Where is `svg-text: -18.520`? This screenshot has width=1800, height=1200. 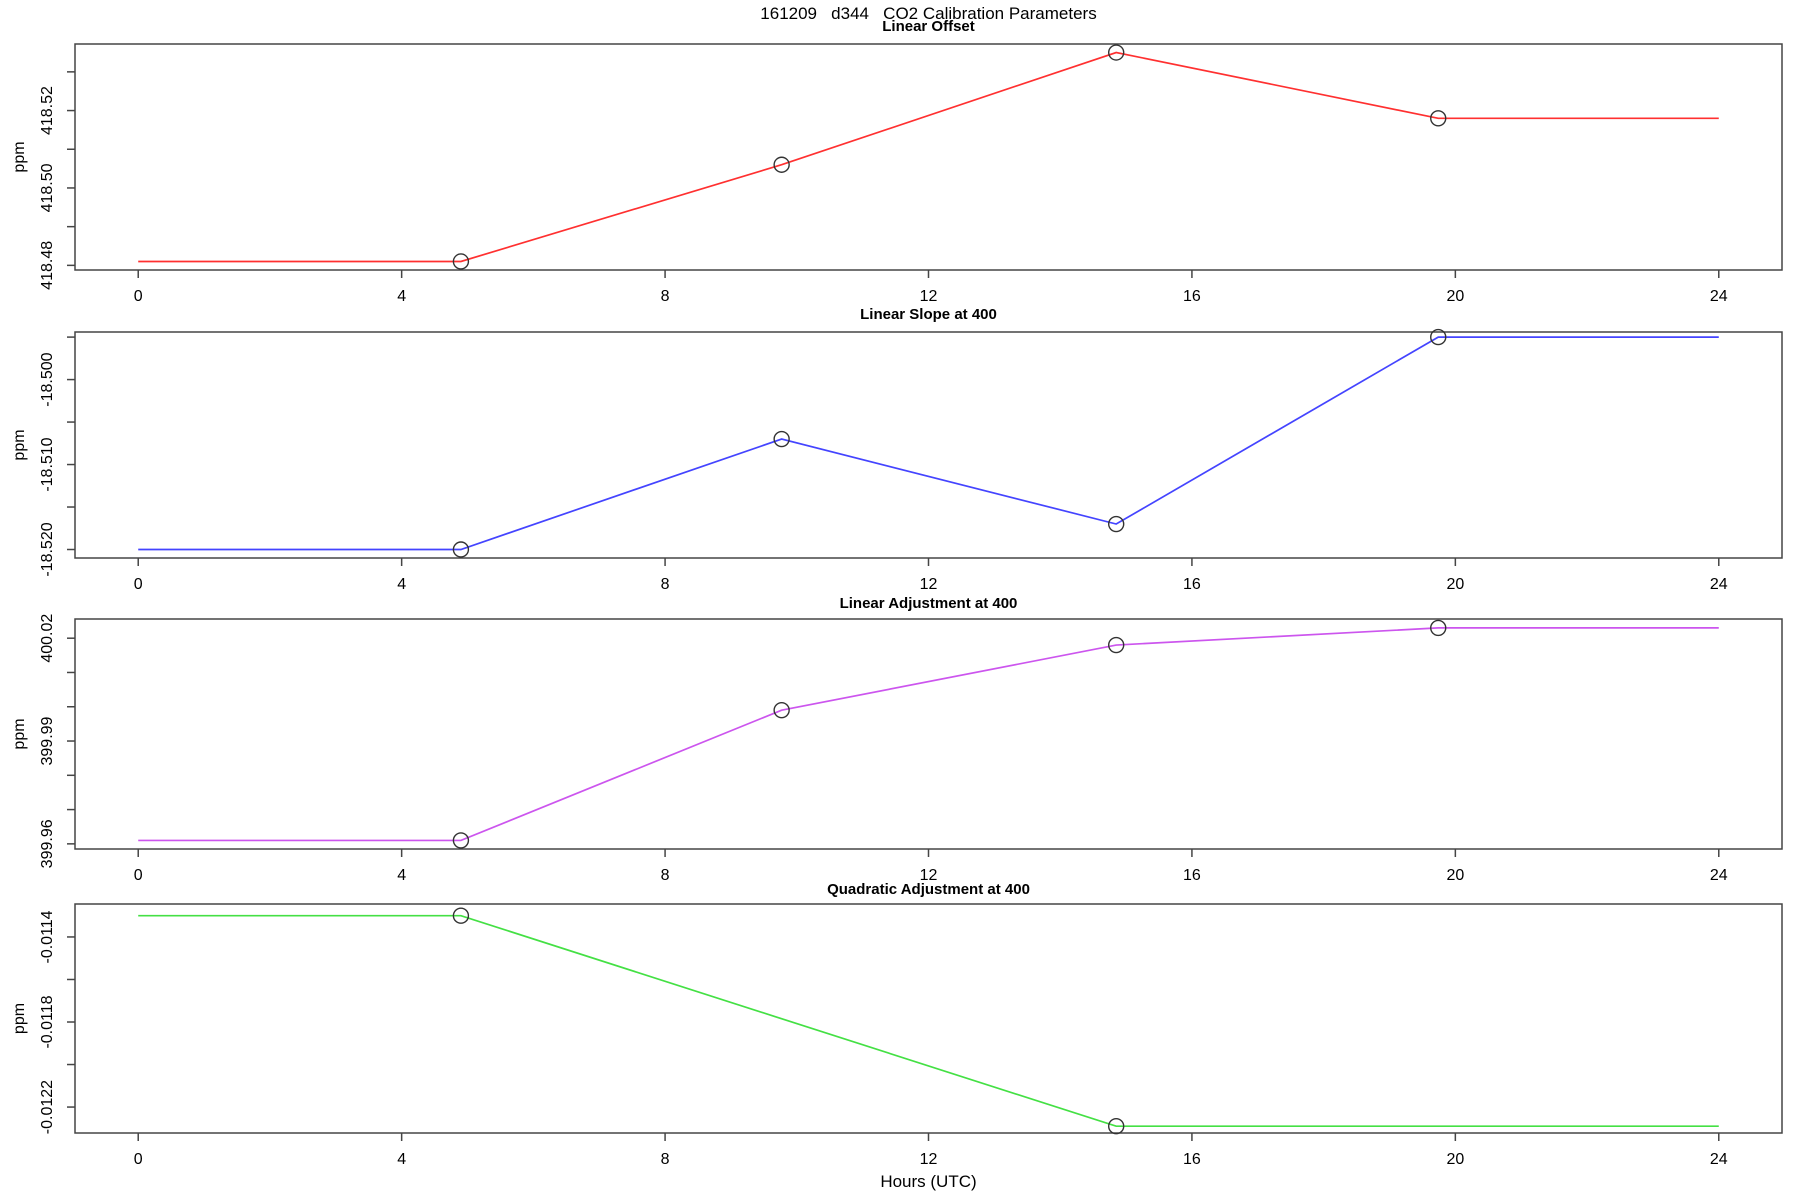 svg-text: -18.520 is located at coordinates (47, 549).